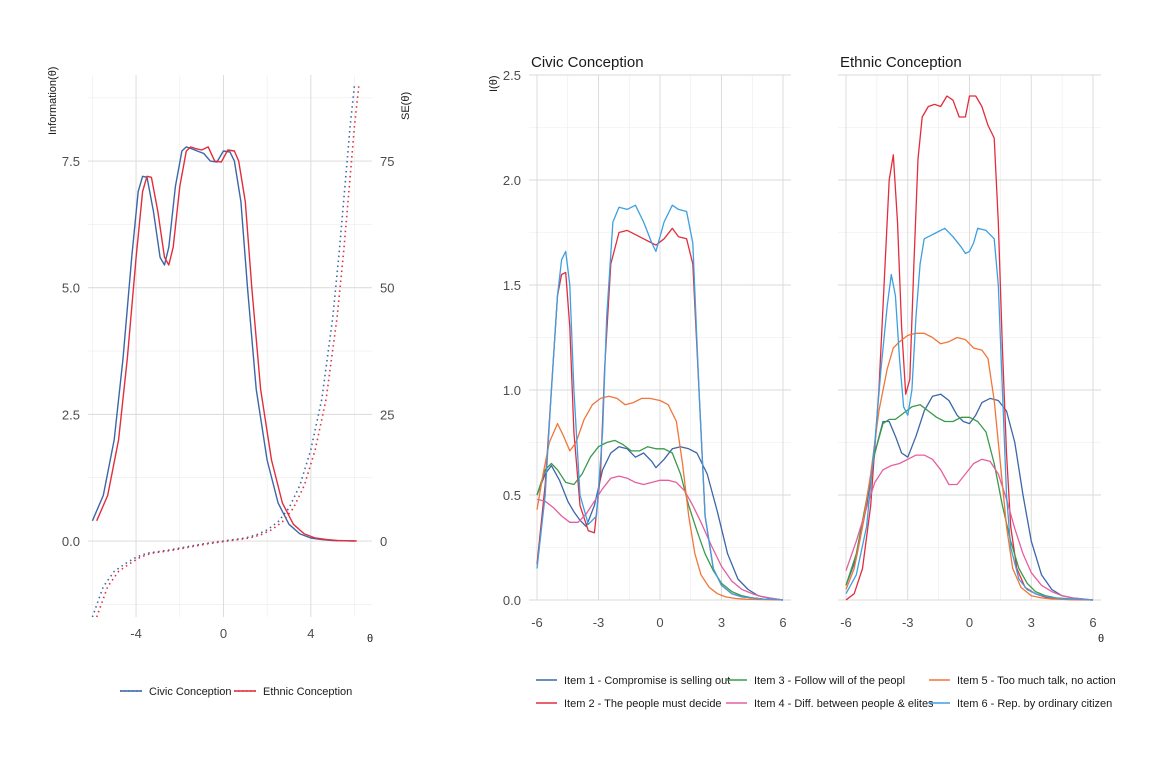 The height and width of the screenshot is (768, 1152). I want to click on ethnic-panel-title: Ethnic Conception, so click(901, 62).